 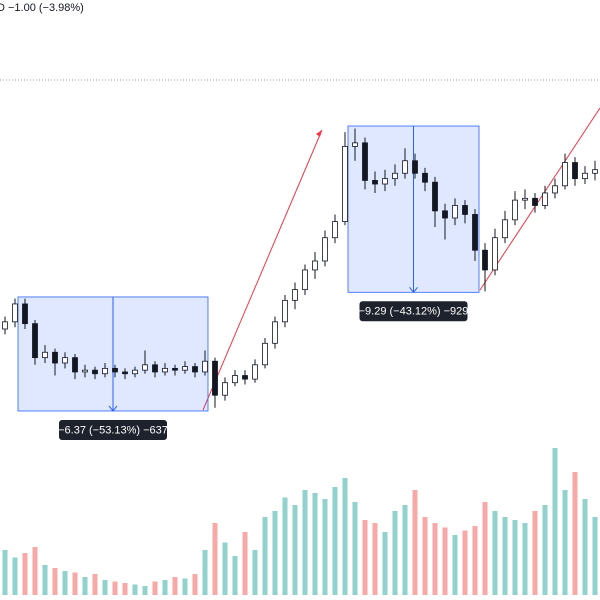 I want to click on measure-label: −6.37 (−53.13%) −637, so click(x=113, y=430).